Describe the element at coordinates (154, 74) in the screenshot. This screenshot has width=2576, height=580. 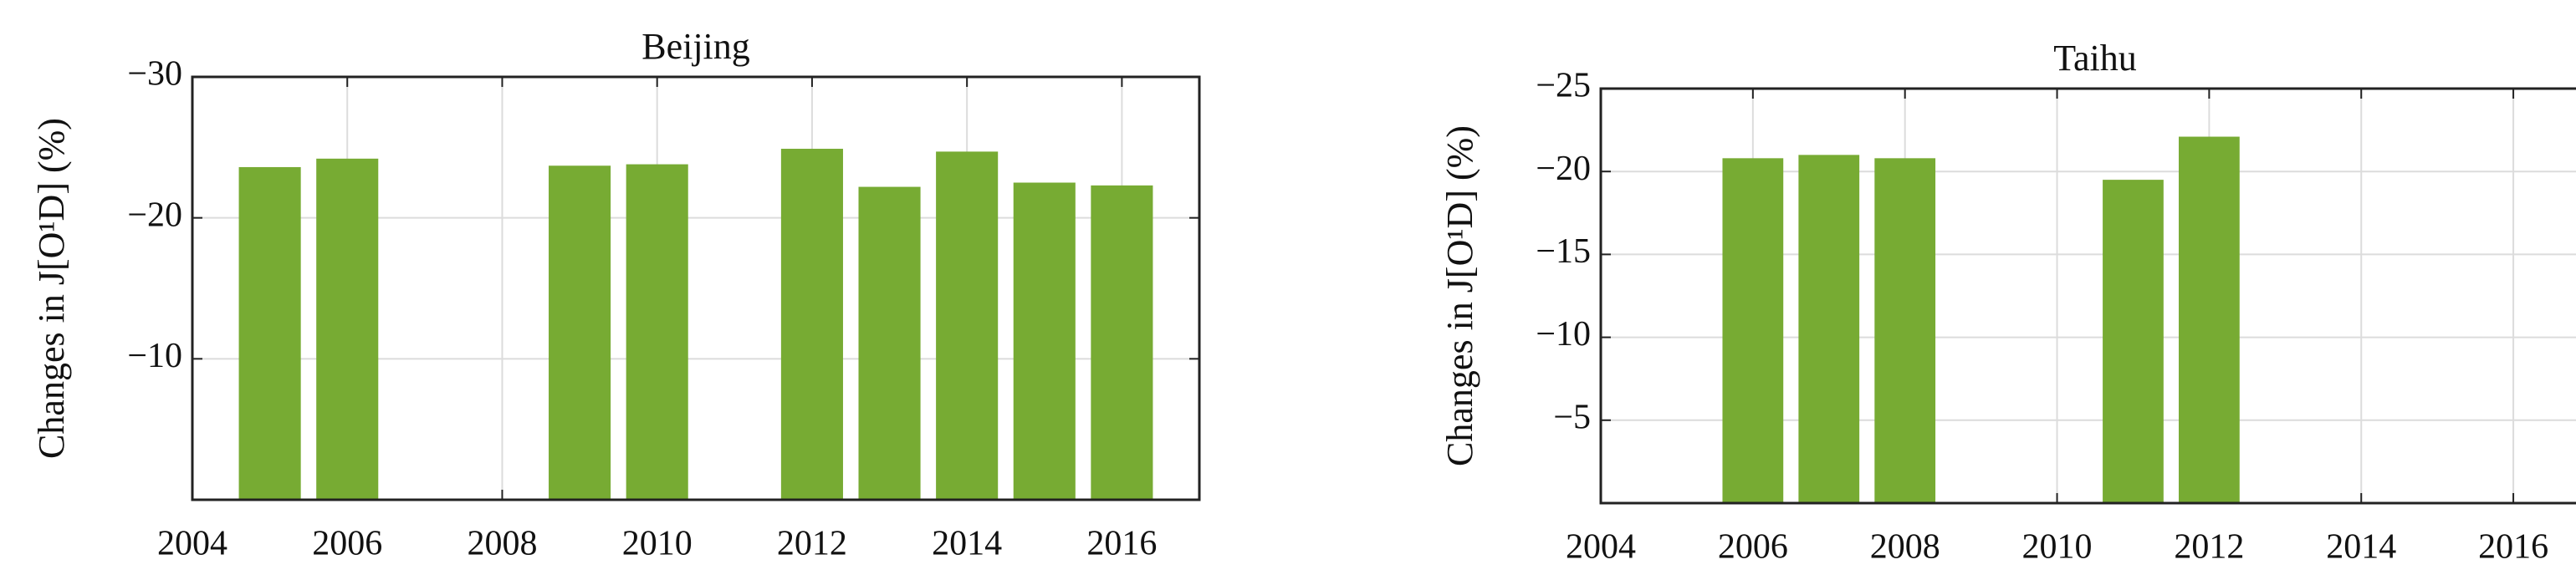
I see `y-tick-label: −30` at that location.